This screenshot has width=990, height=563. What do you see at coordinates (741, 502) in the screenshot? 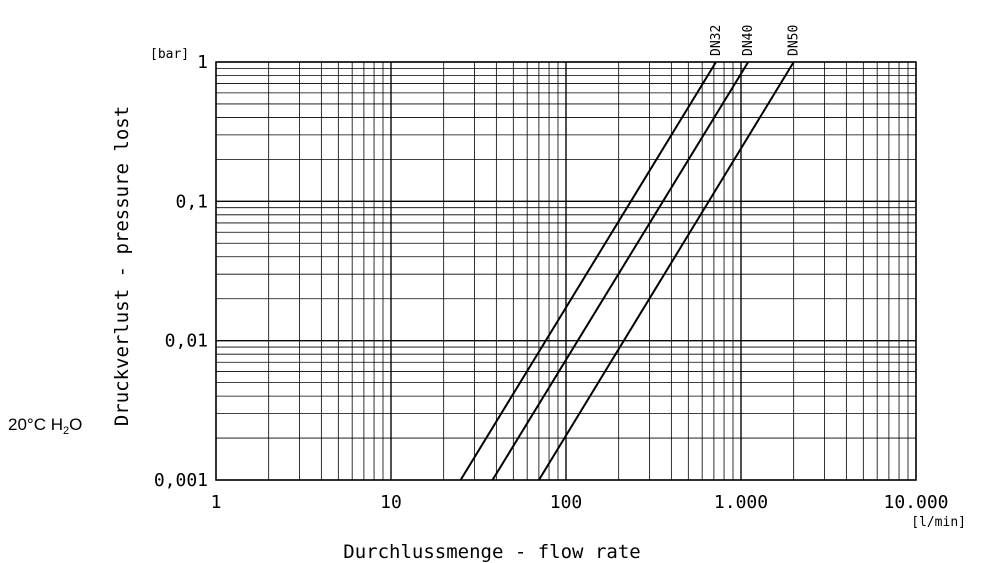
I see `x-tick-label: 1.000` at bounding box center [741, 502].